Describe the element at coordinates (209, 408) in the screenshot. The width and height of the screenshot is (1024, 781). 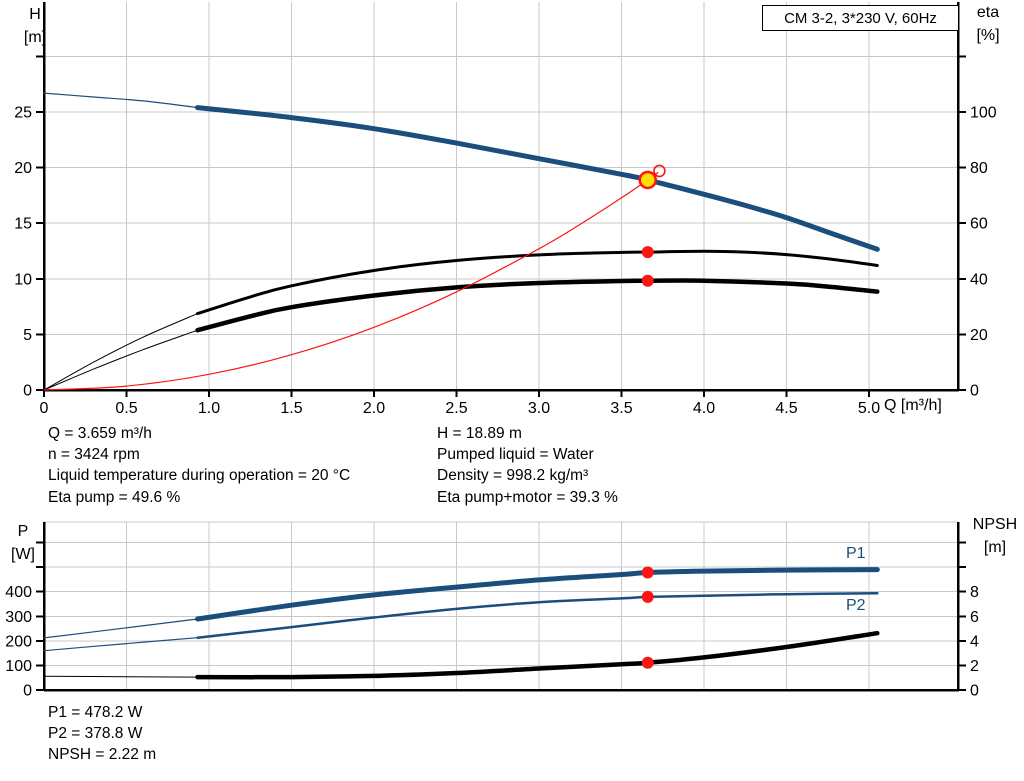
I see `x-axis-tick-label: 1.0` at that location.